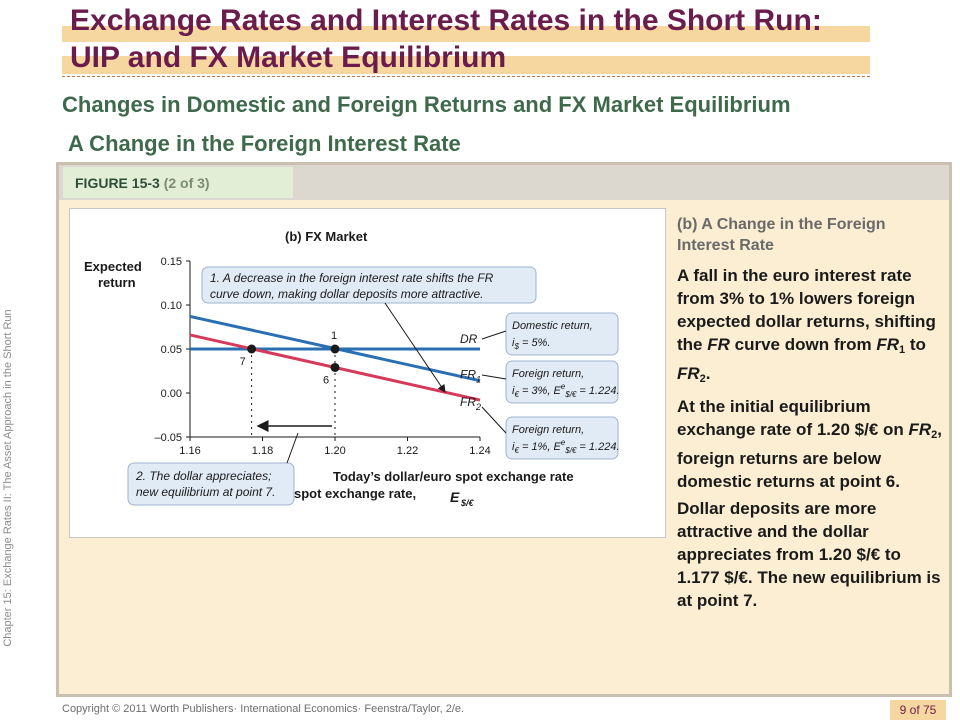 This screenshot has height=720, width=960. Describe the element at coordinates (288, 57) in the screenshot. I see `slide-title-line-2: UIP and FX Market Equilibrium` at that location.